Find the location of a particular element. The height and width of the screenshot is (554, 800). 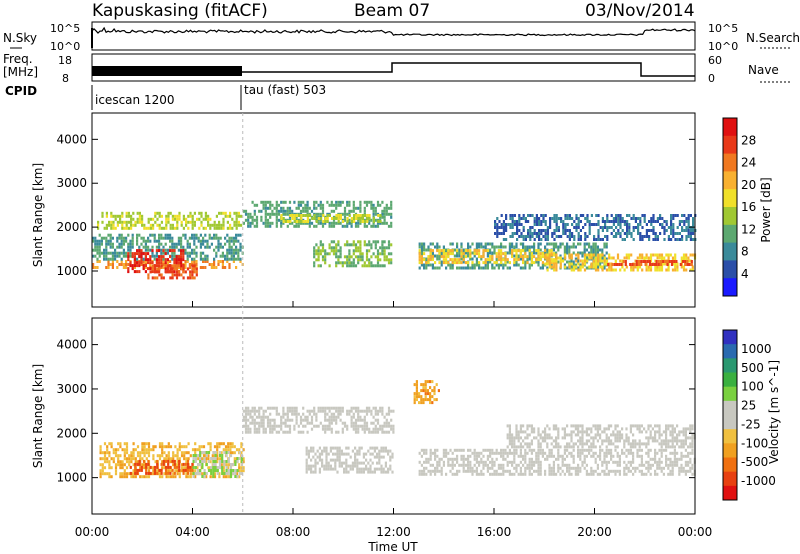

colorbar-segment is located at coordinates (730, 162).